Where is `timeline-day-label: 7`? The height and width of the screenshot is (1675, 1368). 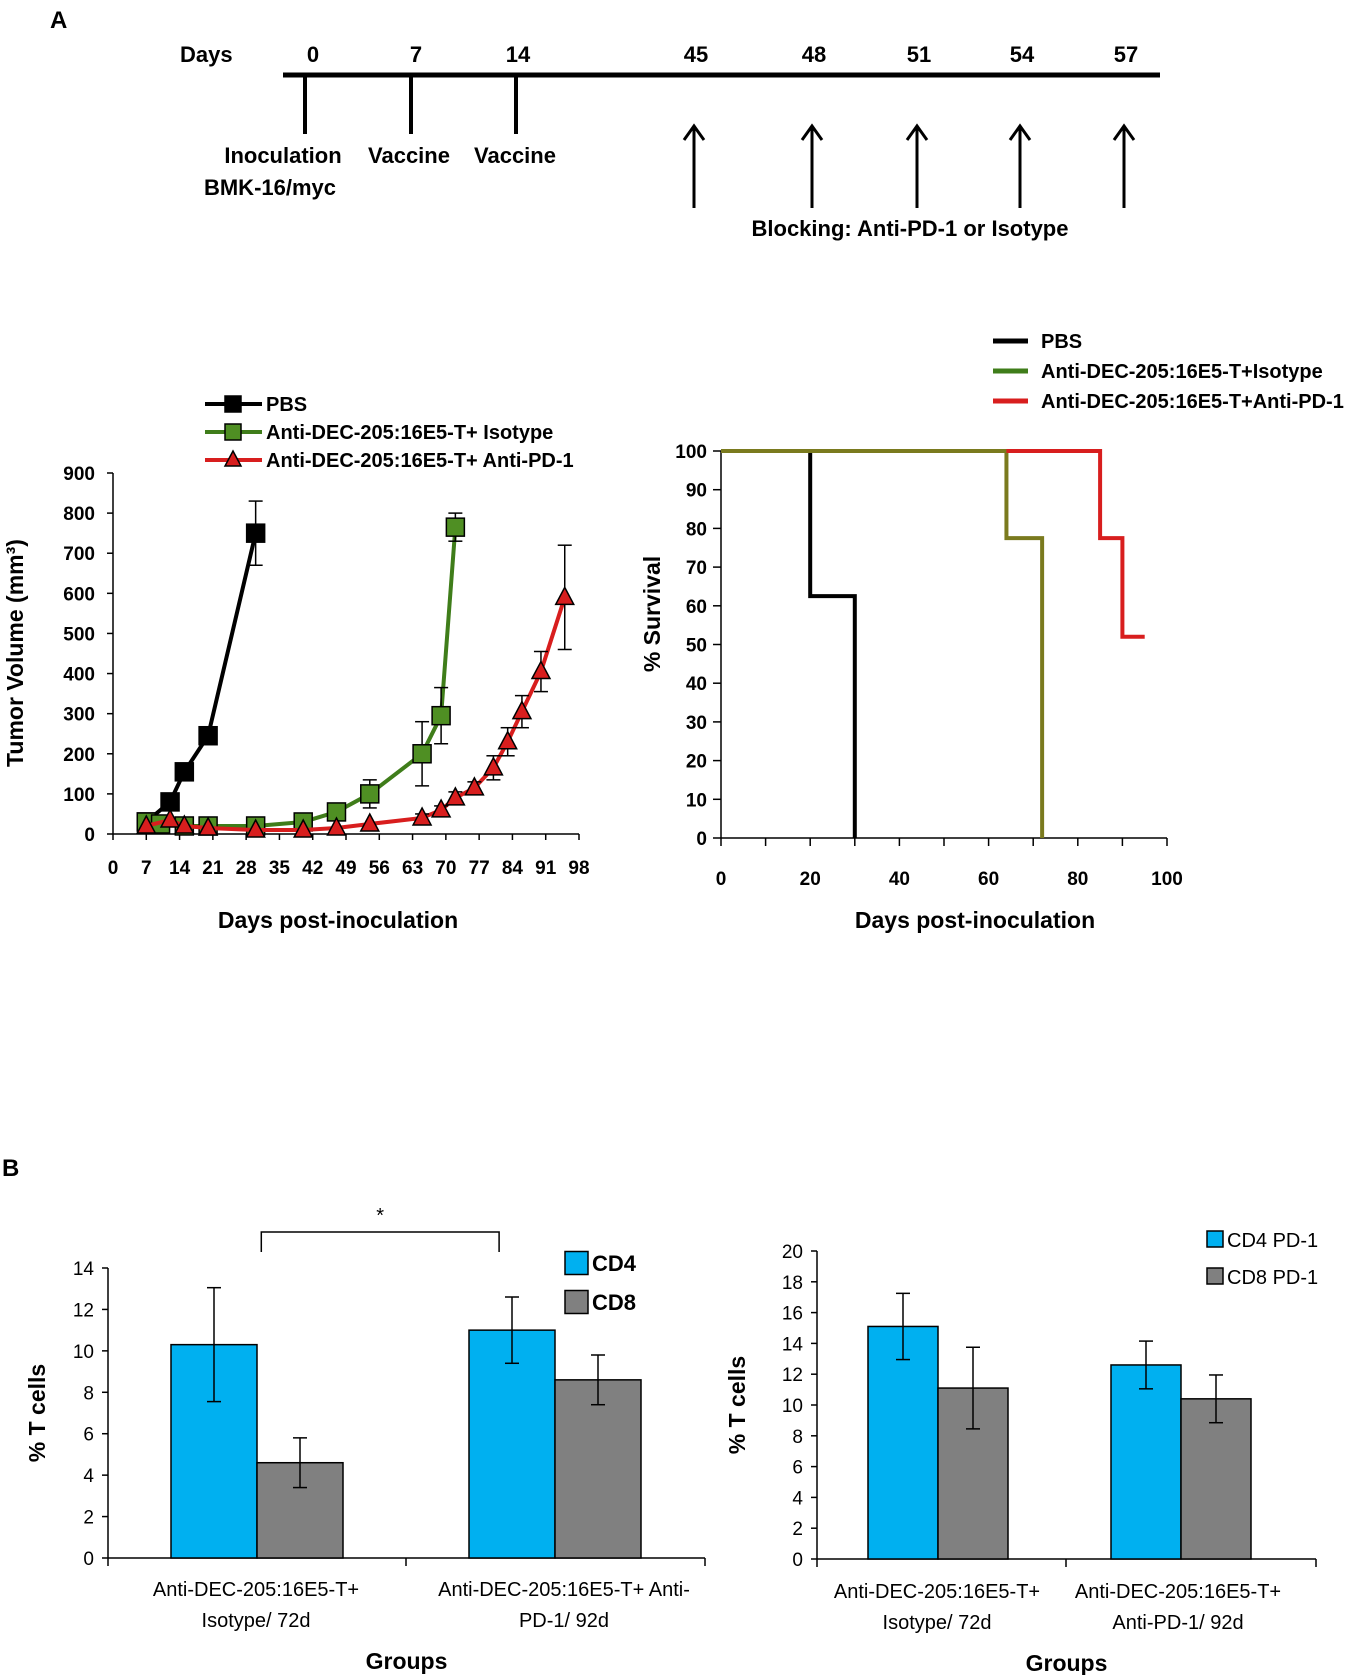 timeline-day-label: 7 is located at coordinates (416, 54).